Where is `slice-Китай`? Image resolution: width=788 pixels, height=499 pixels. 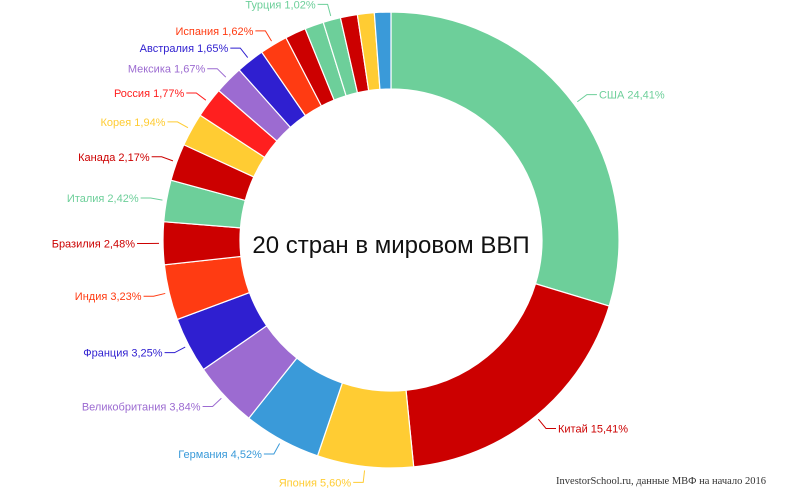
slice-Китай is located at coordinates (507, 375).